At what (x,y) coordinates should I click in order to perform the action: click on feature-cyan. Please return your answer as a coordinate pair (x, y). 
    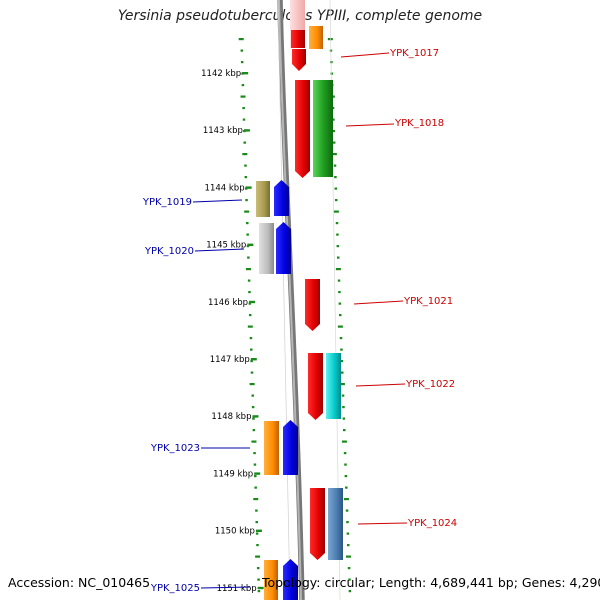
    Looking at the image, I should click on (333, 386).